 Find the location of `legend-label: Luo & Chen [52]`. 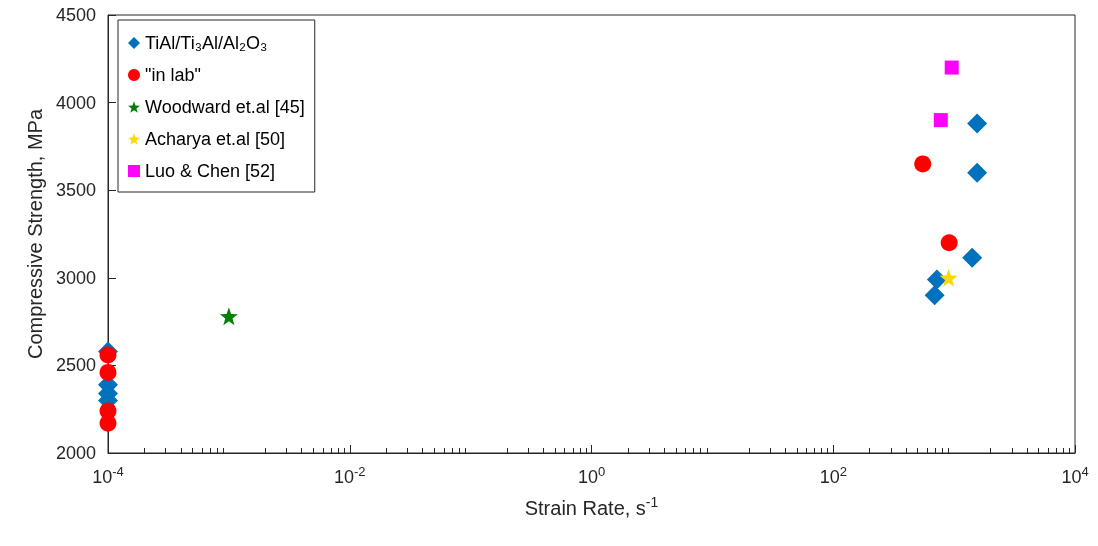

legend-label: Luo & Chen [52] is located at coordinates (210, 171).